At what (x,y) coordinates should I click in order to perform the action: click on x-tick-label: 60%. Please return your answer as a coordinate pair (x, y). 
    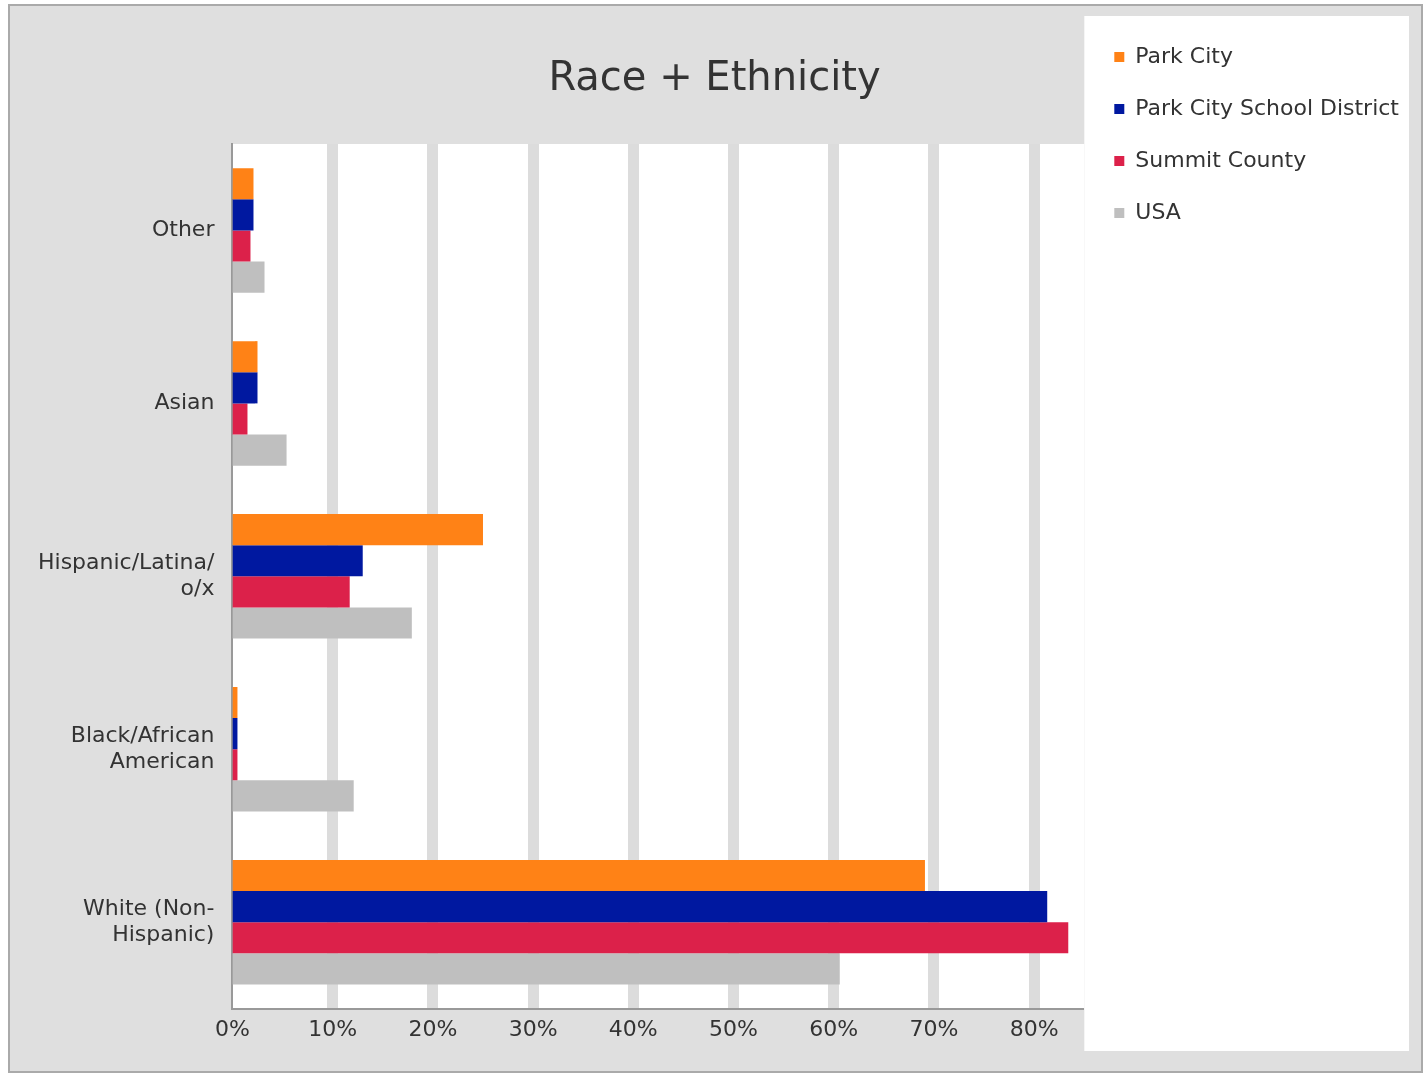
    Looking at the image, I should click on (834, 1028).